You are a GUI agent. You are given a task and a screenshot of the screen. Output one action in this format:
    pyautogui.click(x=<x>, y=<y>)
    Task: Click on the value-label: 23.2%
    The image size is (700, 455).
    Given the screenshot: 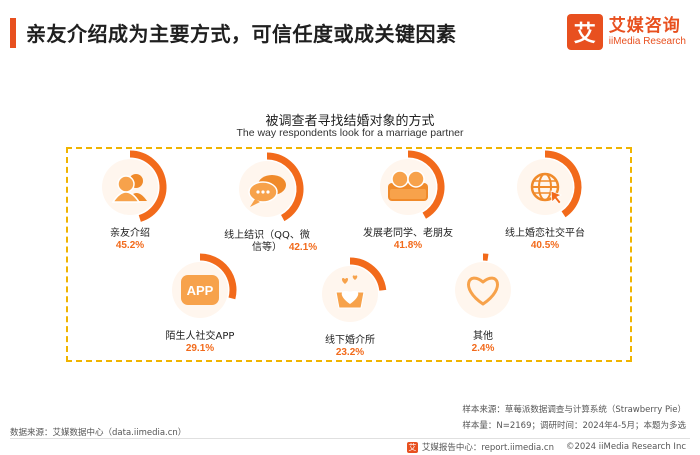 What is the action you would take?
    pyautogui.click(x=350, y=352)
    